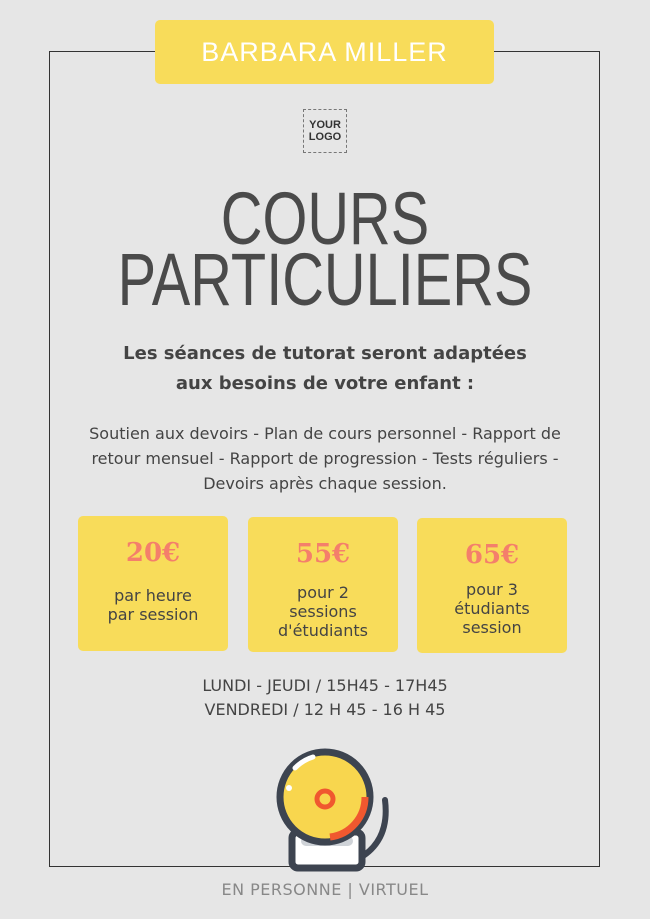 This screenshot has width=650, height=919. Describe the element at coordinates (492, 555) in the screenshot. I see `price-value: 65€` at that location.